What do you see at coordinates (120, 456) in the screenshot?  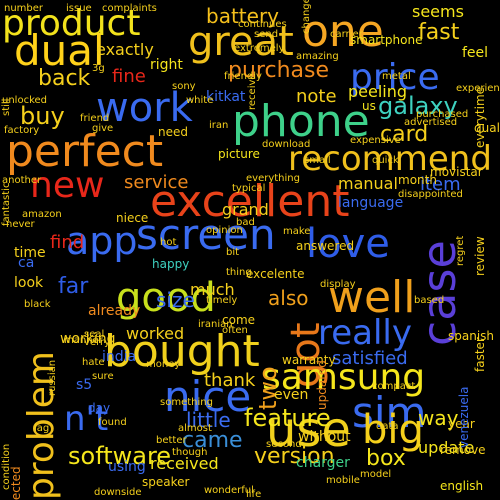 I see `word-software: software` at bounding box center [120, 456].